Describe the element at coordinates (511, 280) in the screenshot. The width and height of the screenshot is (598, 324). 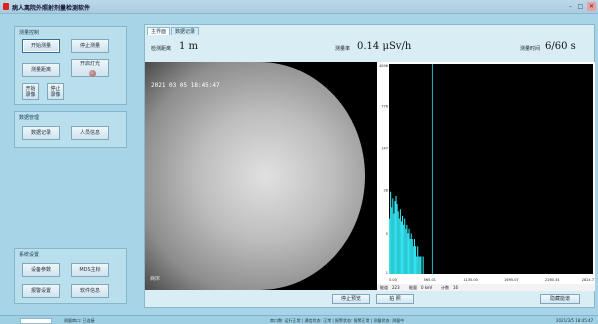
I see `x-tick-label: 1695.07` at that location.